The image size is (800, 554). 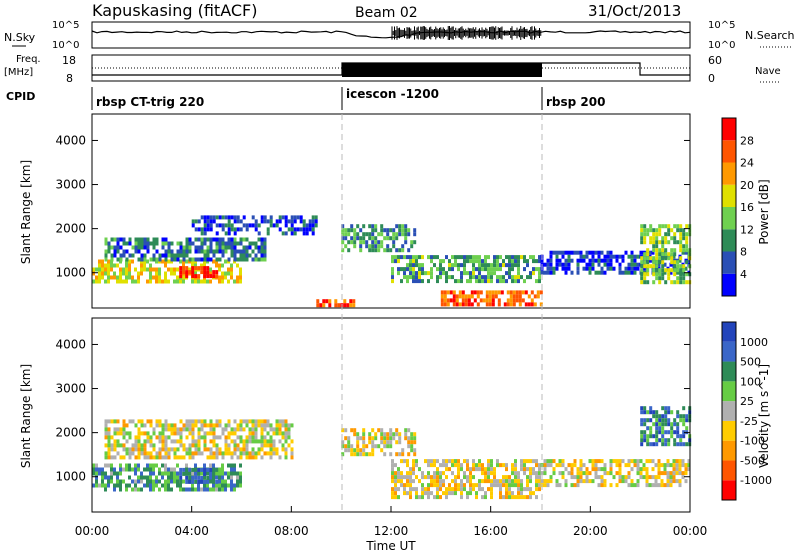 I want to click on nsearch-tick-bottom: 10^0, so click(x=721, y=45).